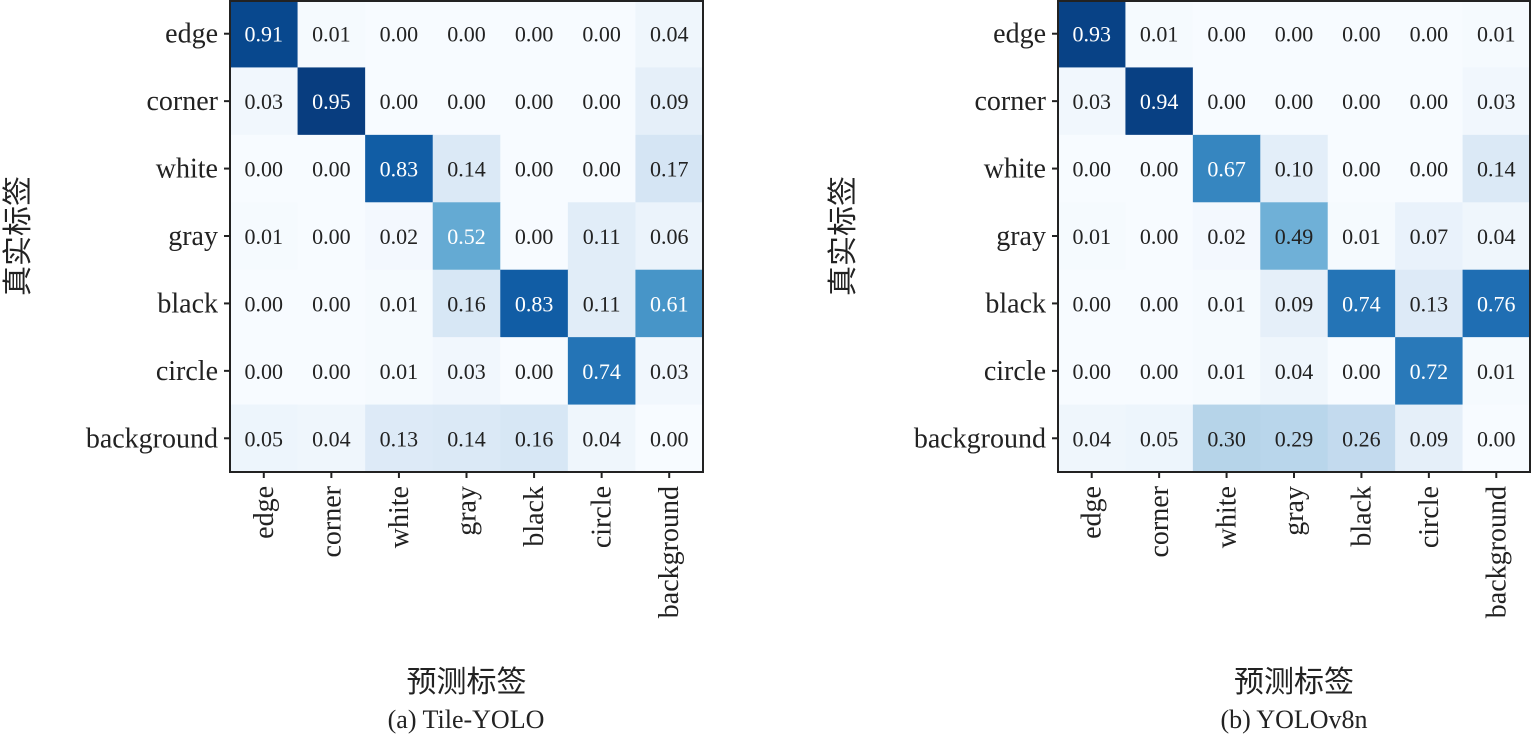  What do you see at coordinates (1429, 517) in the screenshot?
I see `x-tick-label: circle` at bounding box center [1429, 517].